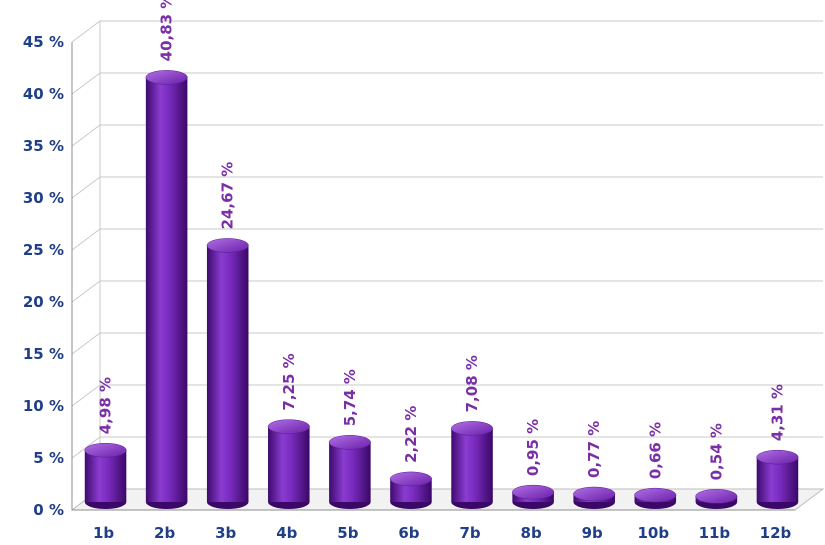 The image size is (825, 545). I want to click on y-tick-label: 5 %, so click(48, 458).